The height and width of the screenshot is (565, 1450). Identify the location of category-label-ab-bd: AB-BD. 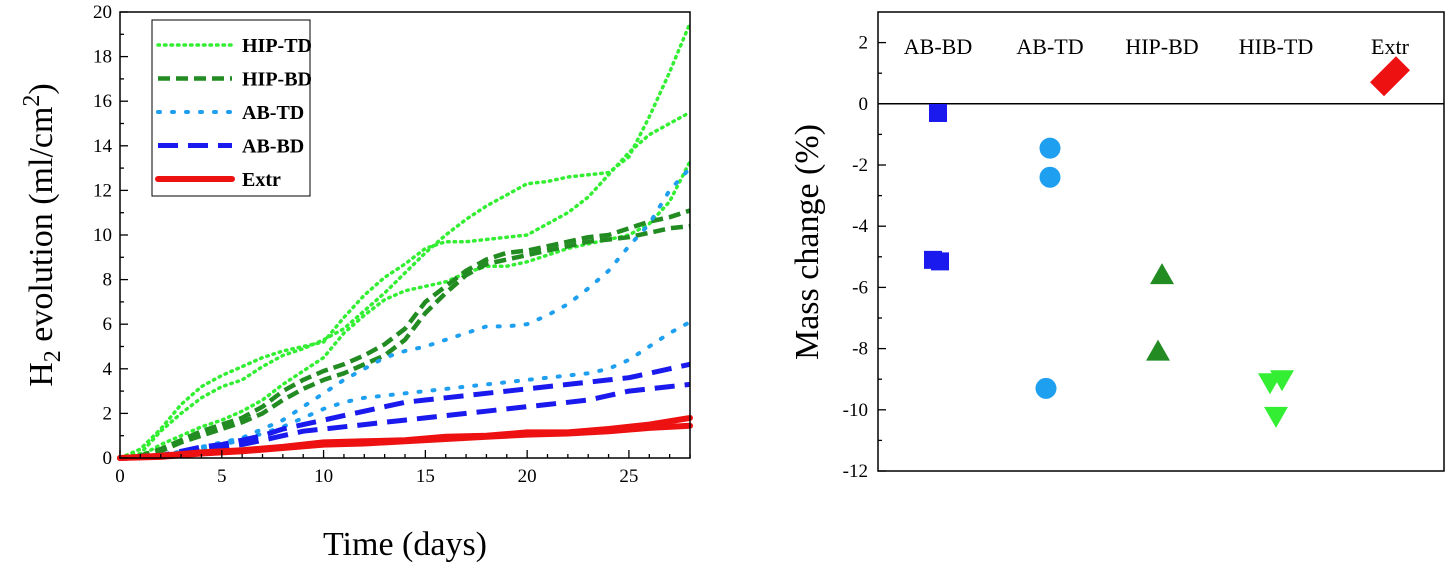
(938, 46).